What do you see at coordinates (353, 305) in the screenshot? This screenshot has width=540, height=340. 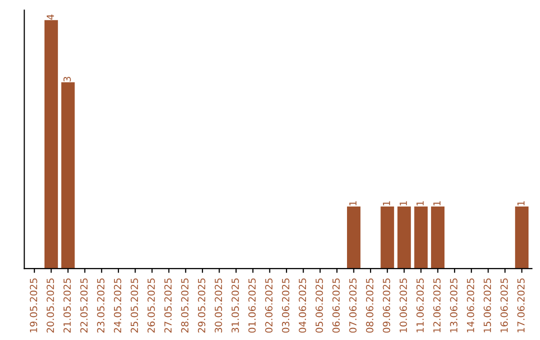 I see `x-tick-label: 07.06.2025` at bounding box center [353, 305].